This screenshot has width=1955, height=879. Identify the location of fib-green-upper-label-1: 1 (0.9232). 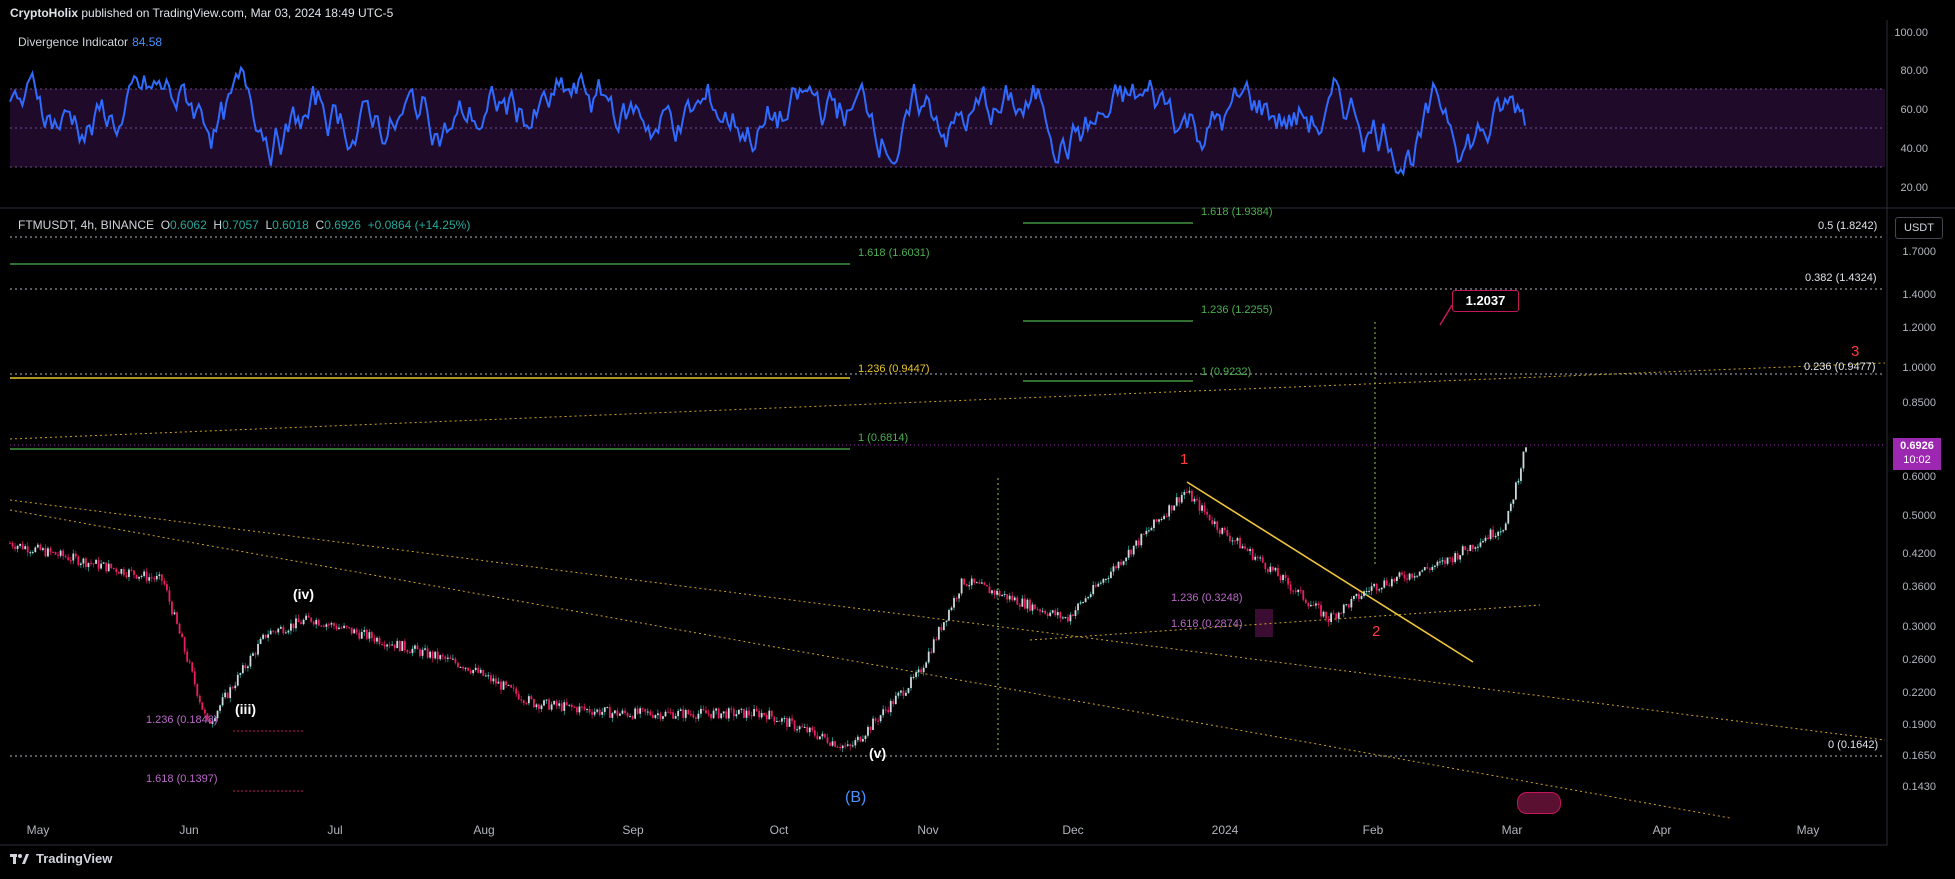
(1226, 372).